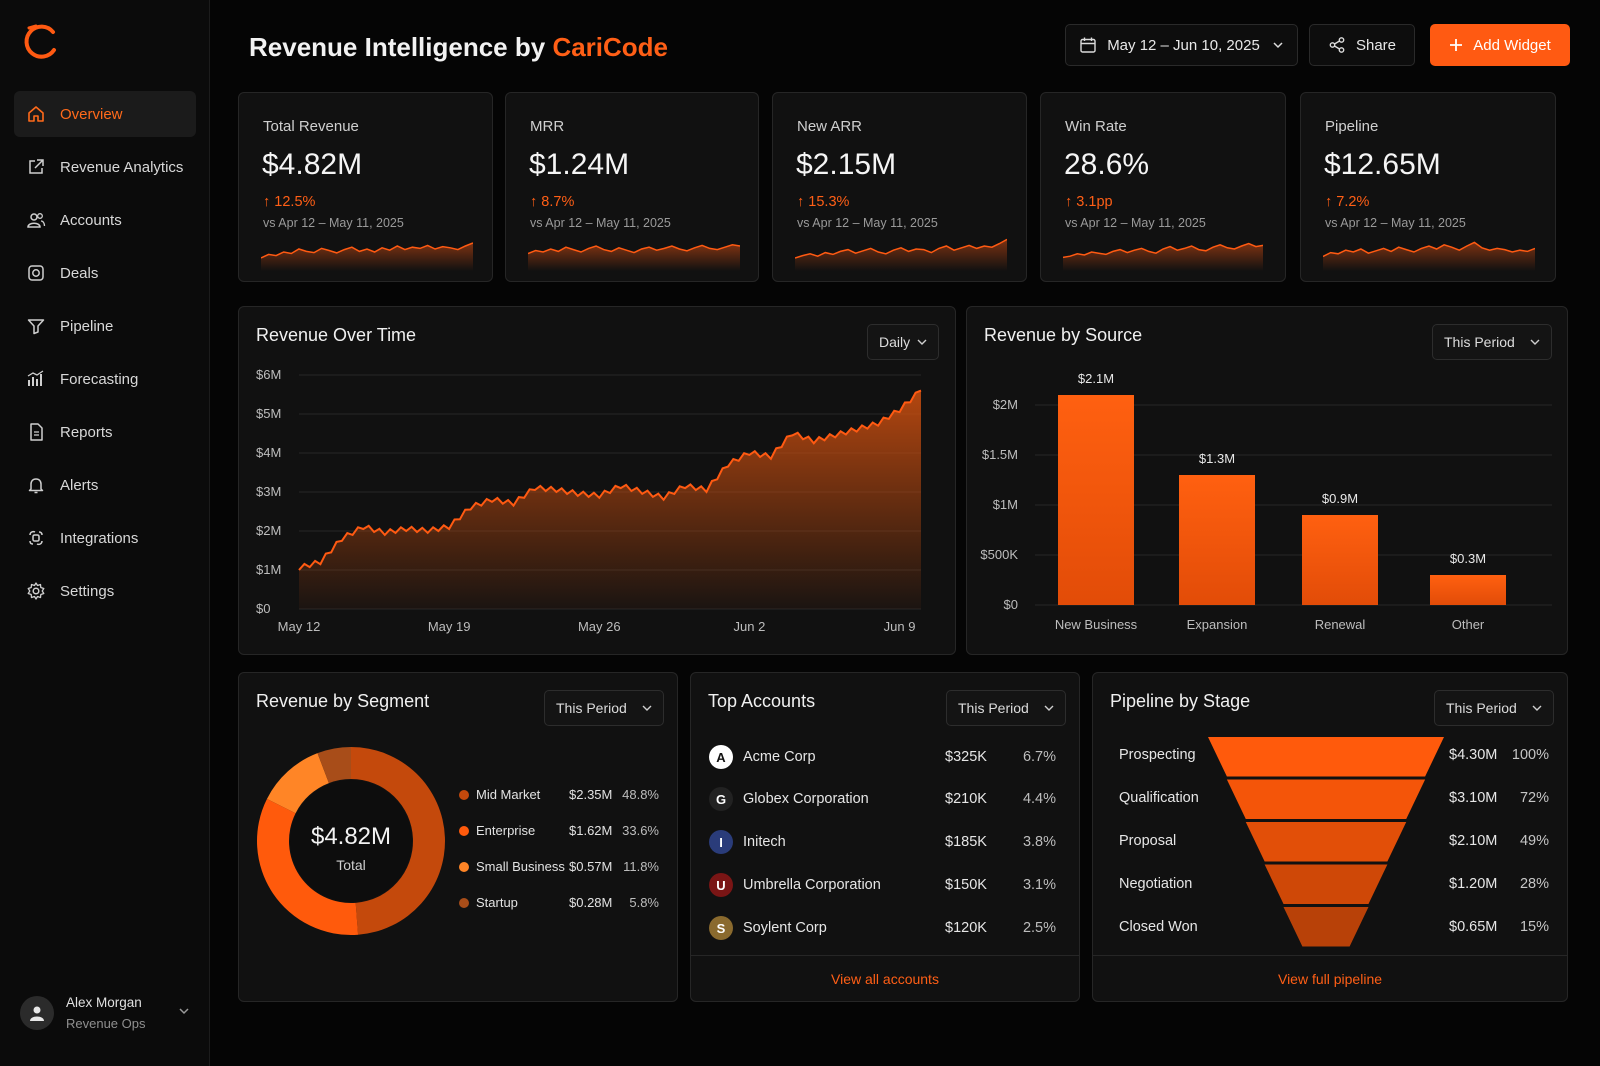 The height and width of the screenshot is (1066, 1600). What do you see at coordinates (1107, 164) in the screenshot?
I see `kpi-value: 28.6%` at bounding box center [1107, 164].